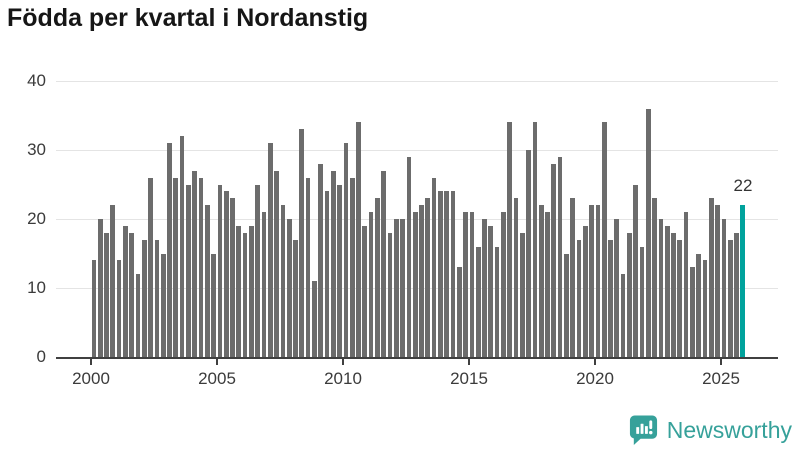 Image resolution: width=800 pixels, height=450 pixels. Describe the element at coordinates (36, 287) in the screenshot. I see `y-axis-label-10: 10` at that location.